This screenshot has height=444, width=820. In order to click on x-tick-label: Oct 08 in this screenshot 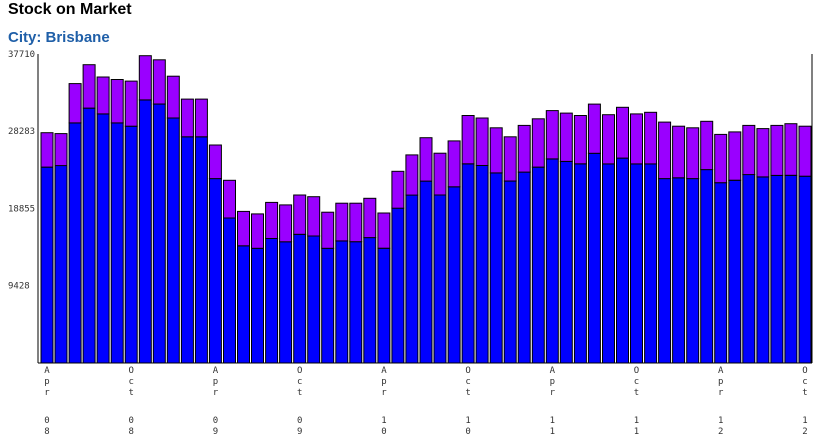, I will do `click(130, 401)`.